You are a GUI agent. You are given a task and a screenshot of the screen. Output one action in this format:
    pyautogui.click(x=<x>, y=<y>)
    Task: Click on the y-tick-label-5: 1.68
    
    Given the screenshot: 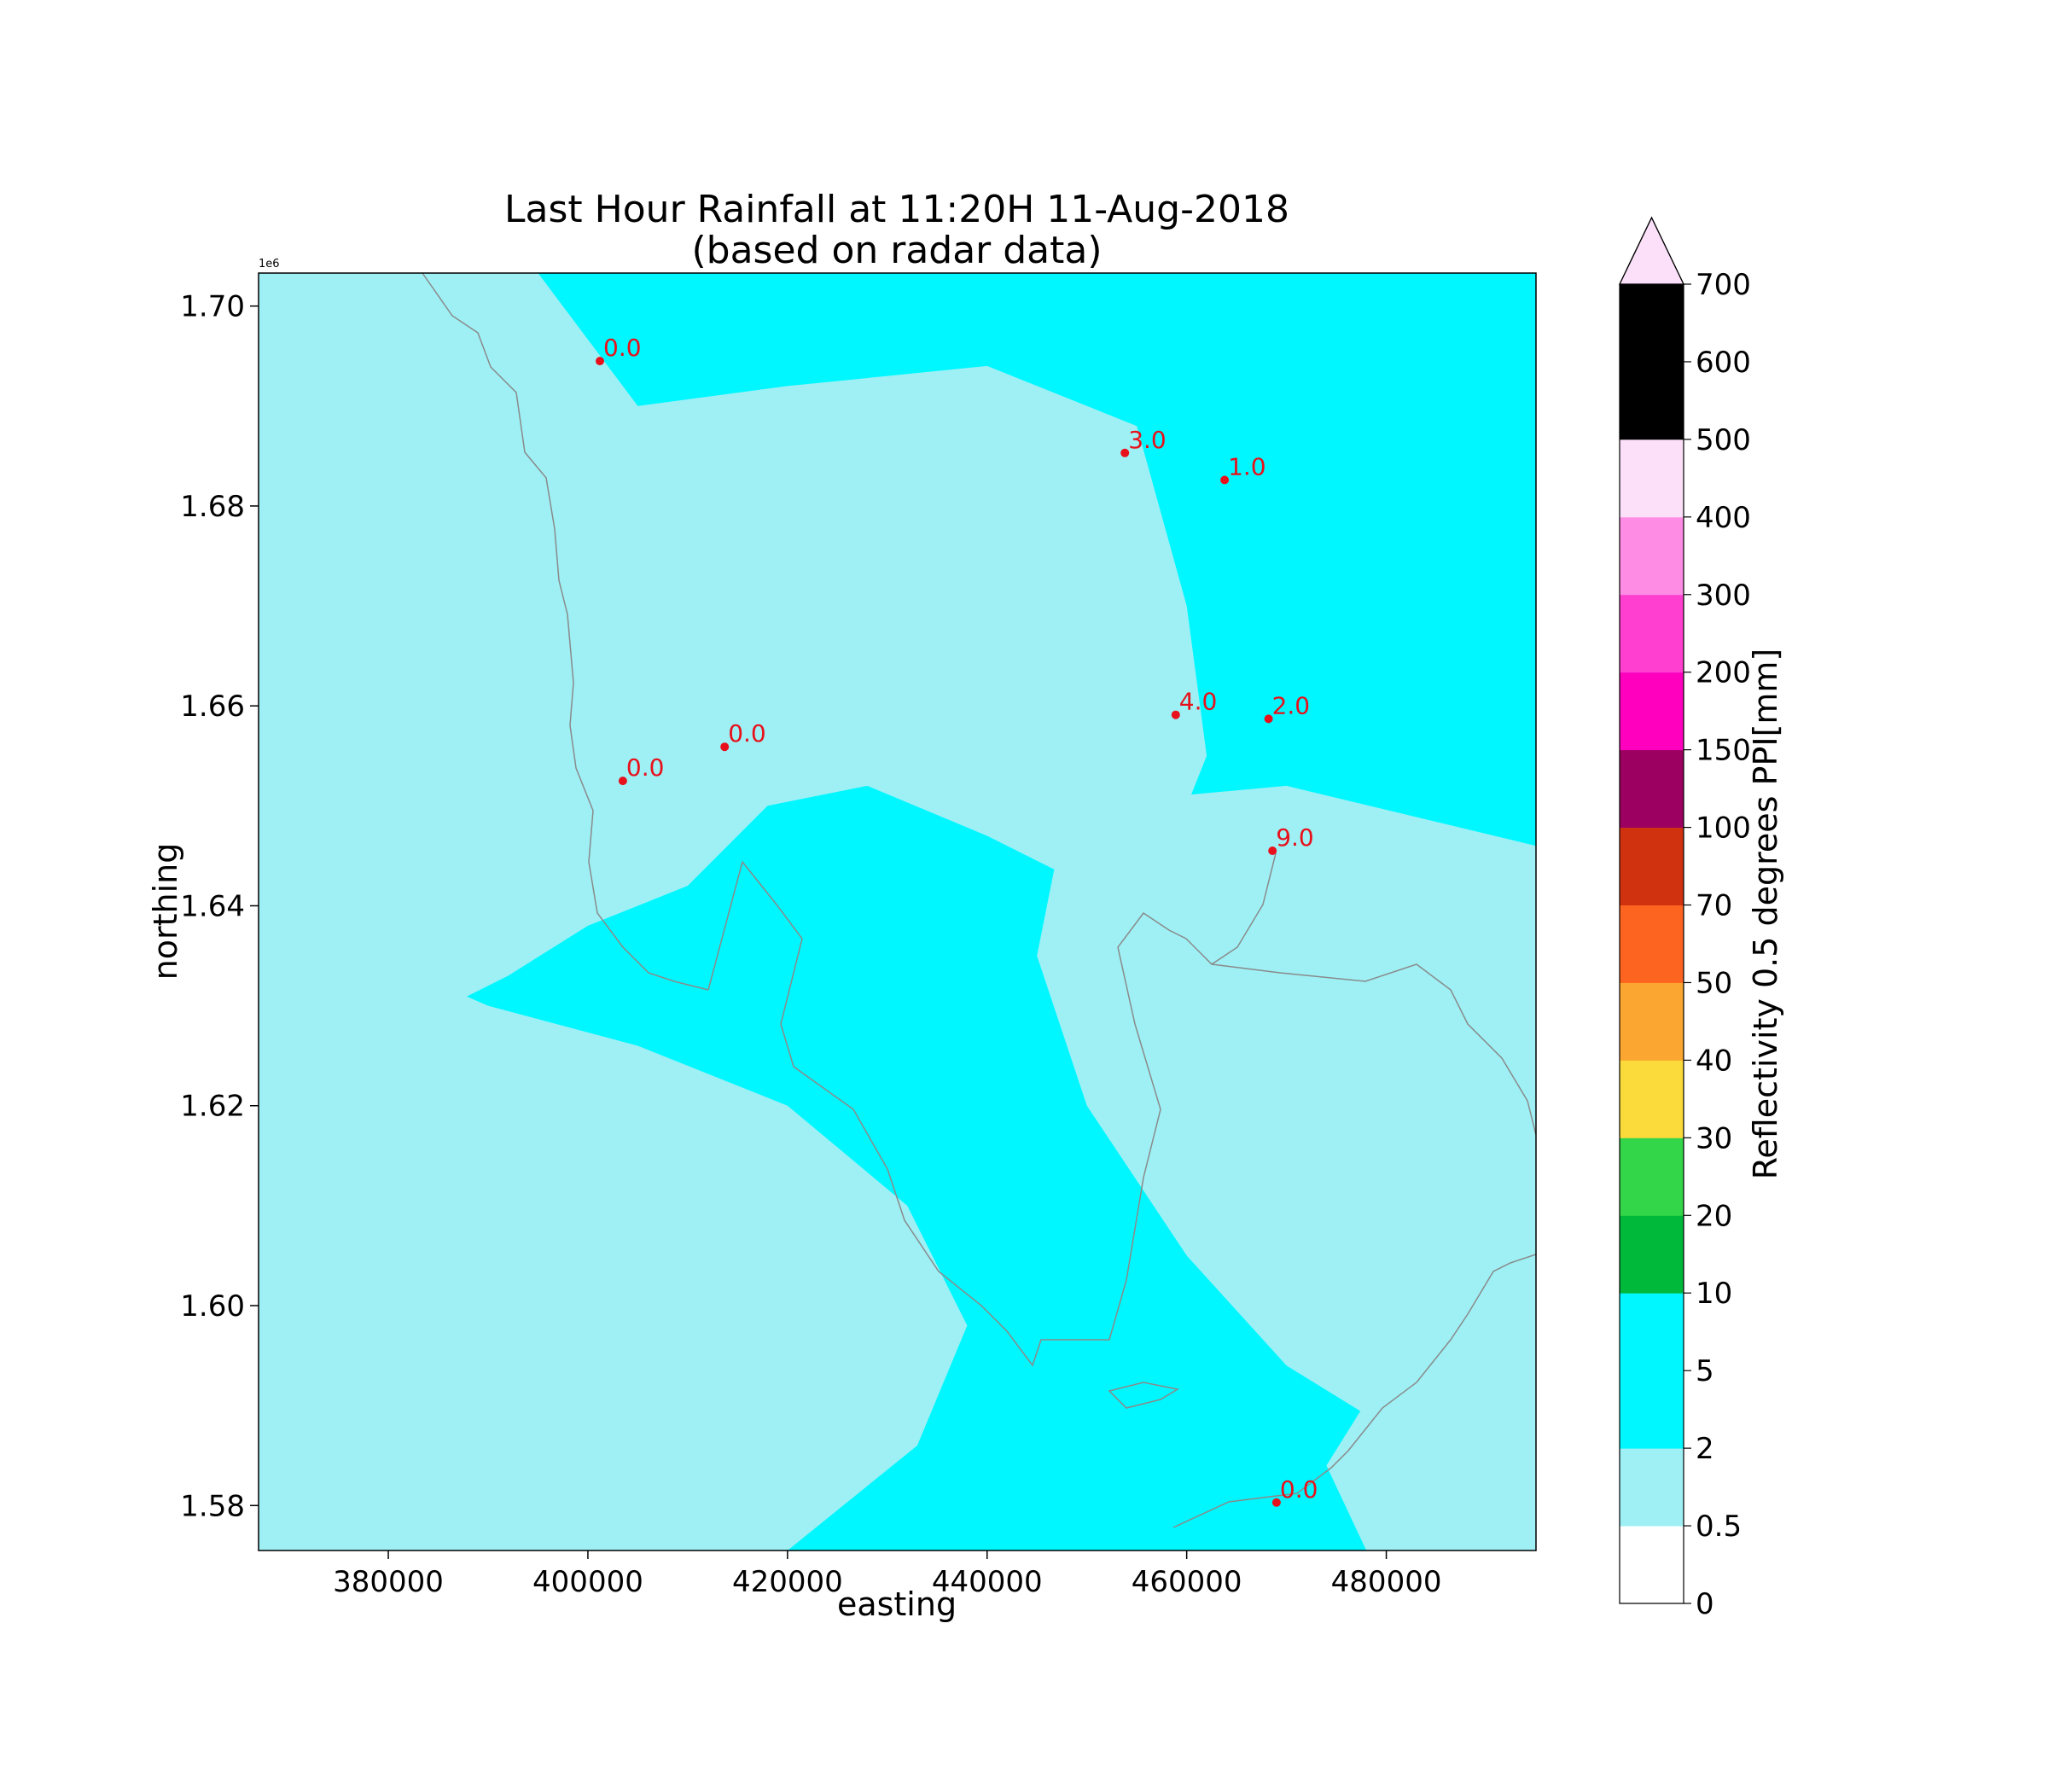 What is the action you would take?
    pyautogui.click(x=212, y=507)
    